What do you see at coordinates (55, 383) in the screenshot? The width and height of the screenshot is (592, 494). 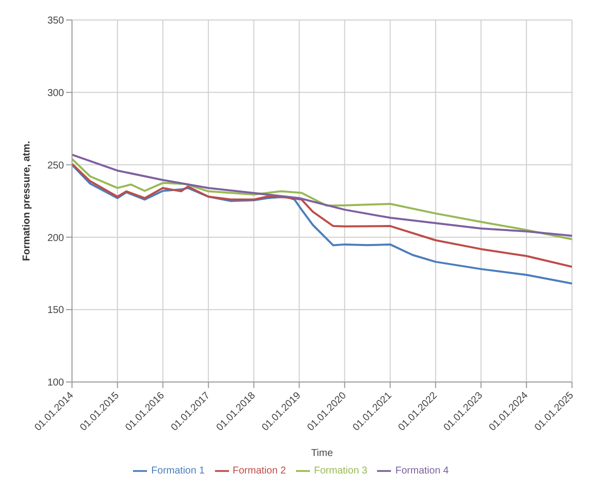 I see `y-tick-label: 100` at bounding box center [55, 383].